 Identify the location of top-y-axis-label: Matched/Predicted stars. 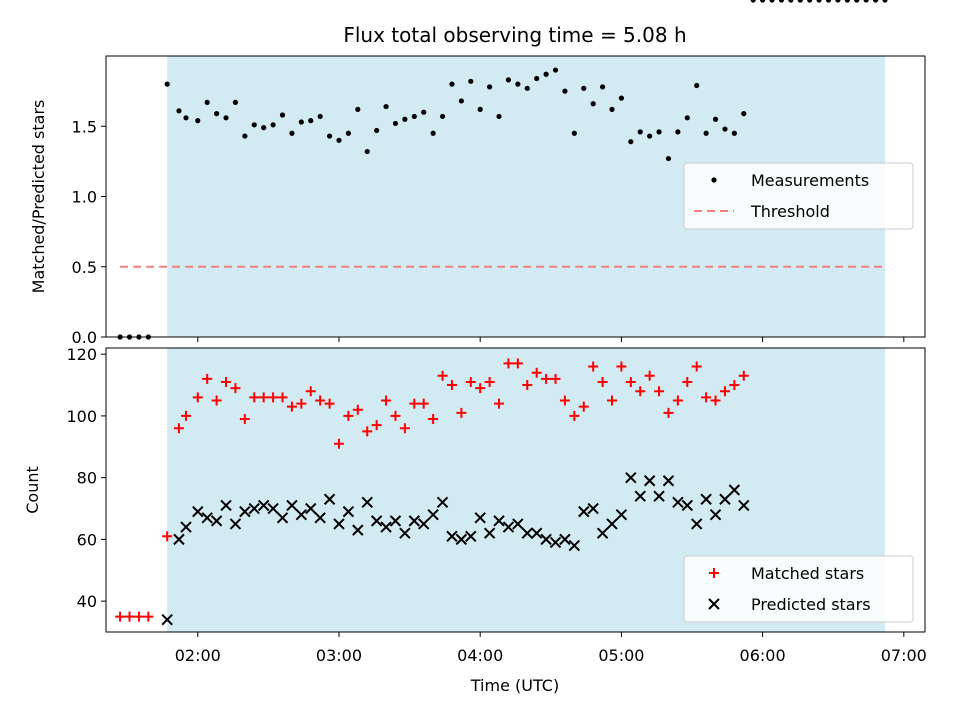
(38, 197).